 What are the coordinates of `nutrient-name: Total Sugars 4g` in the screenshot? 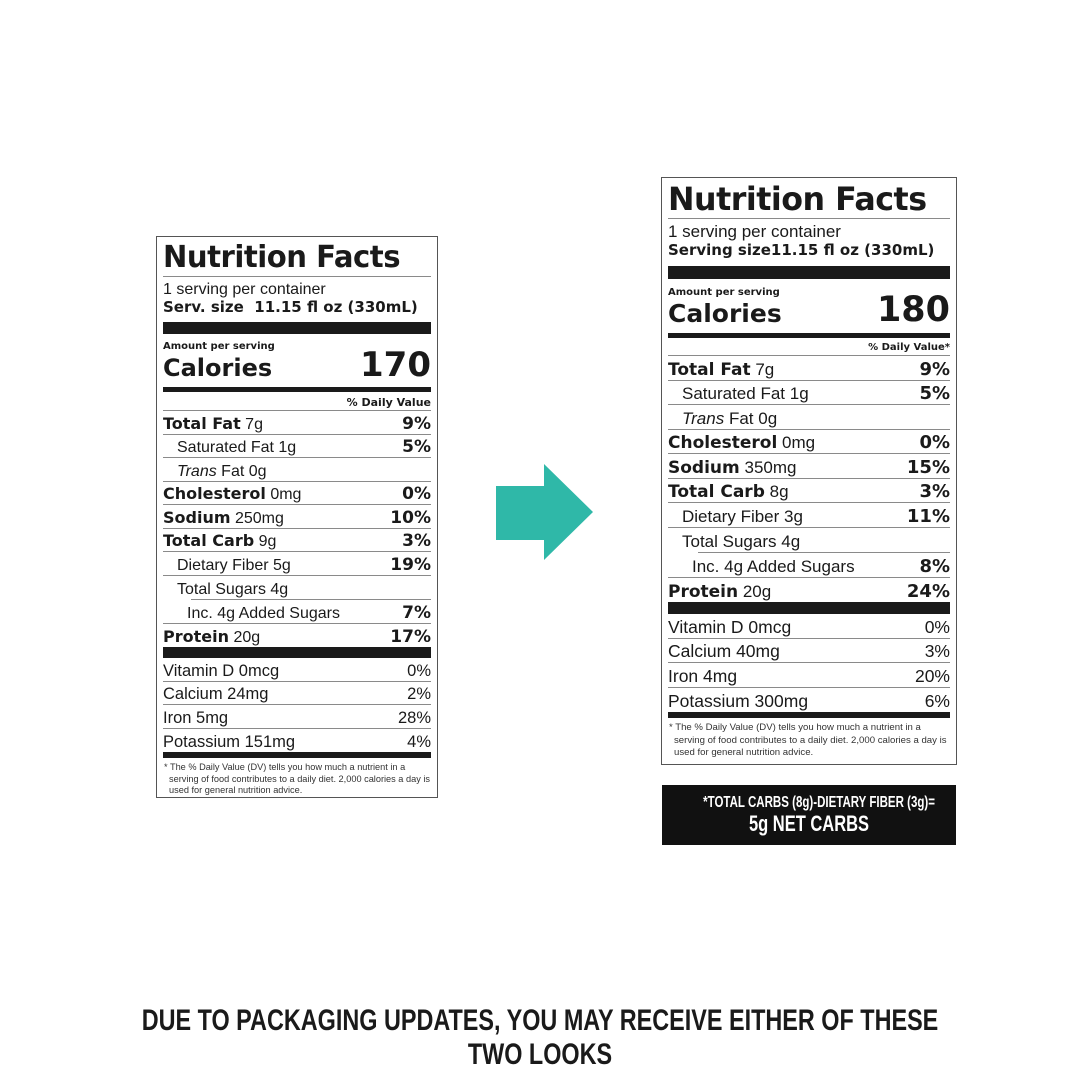 It's located at (741, 541).